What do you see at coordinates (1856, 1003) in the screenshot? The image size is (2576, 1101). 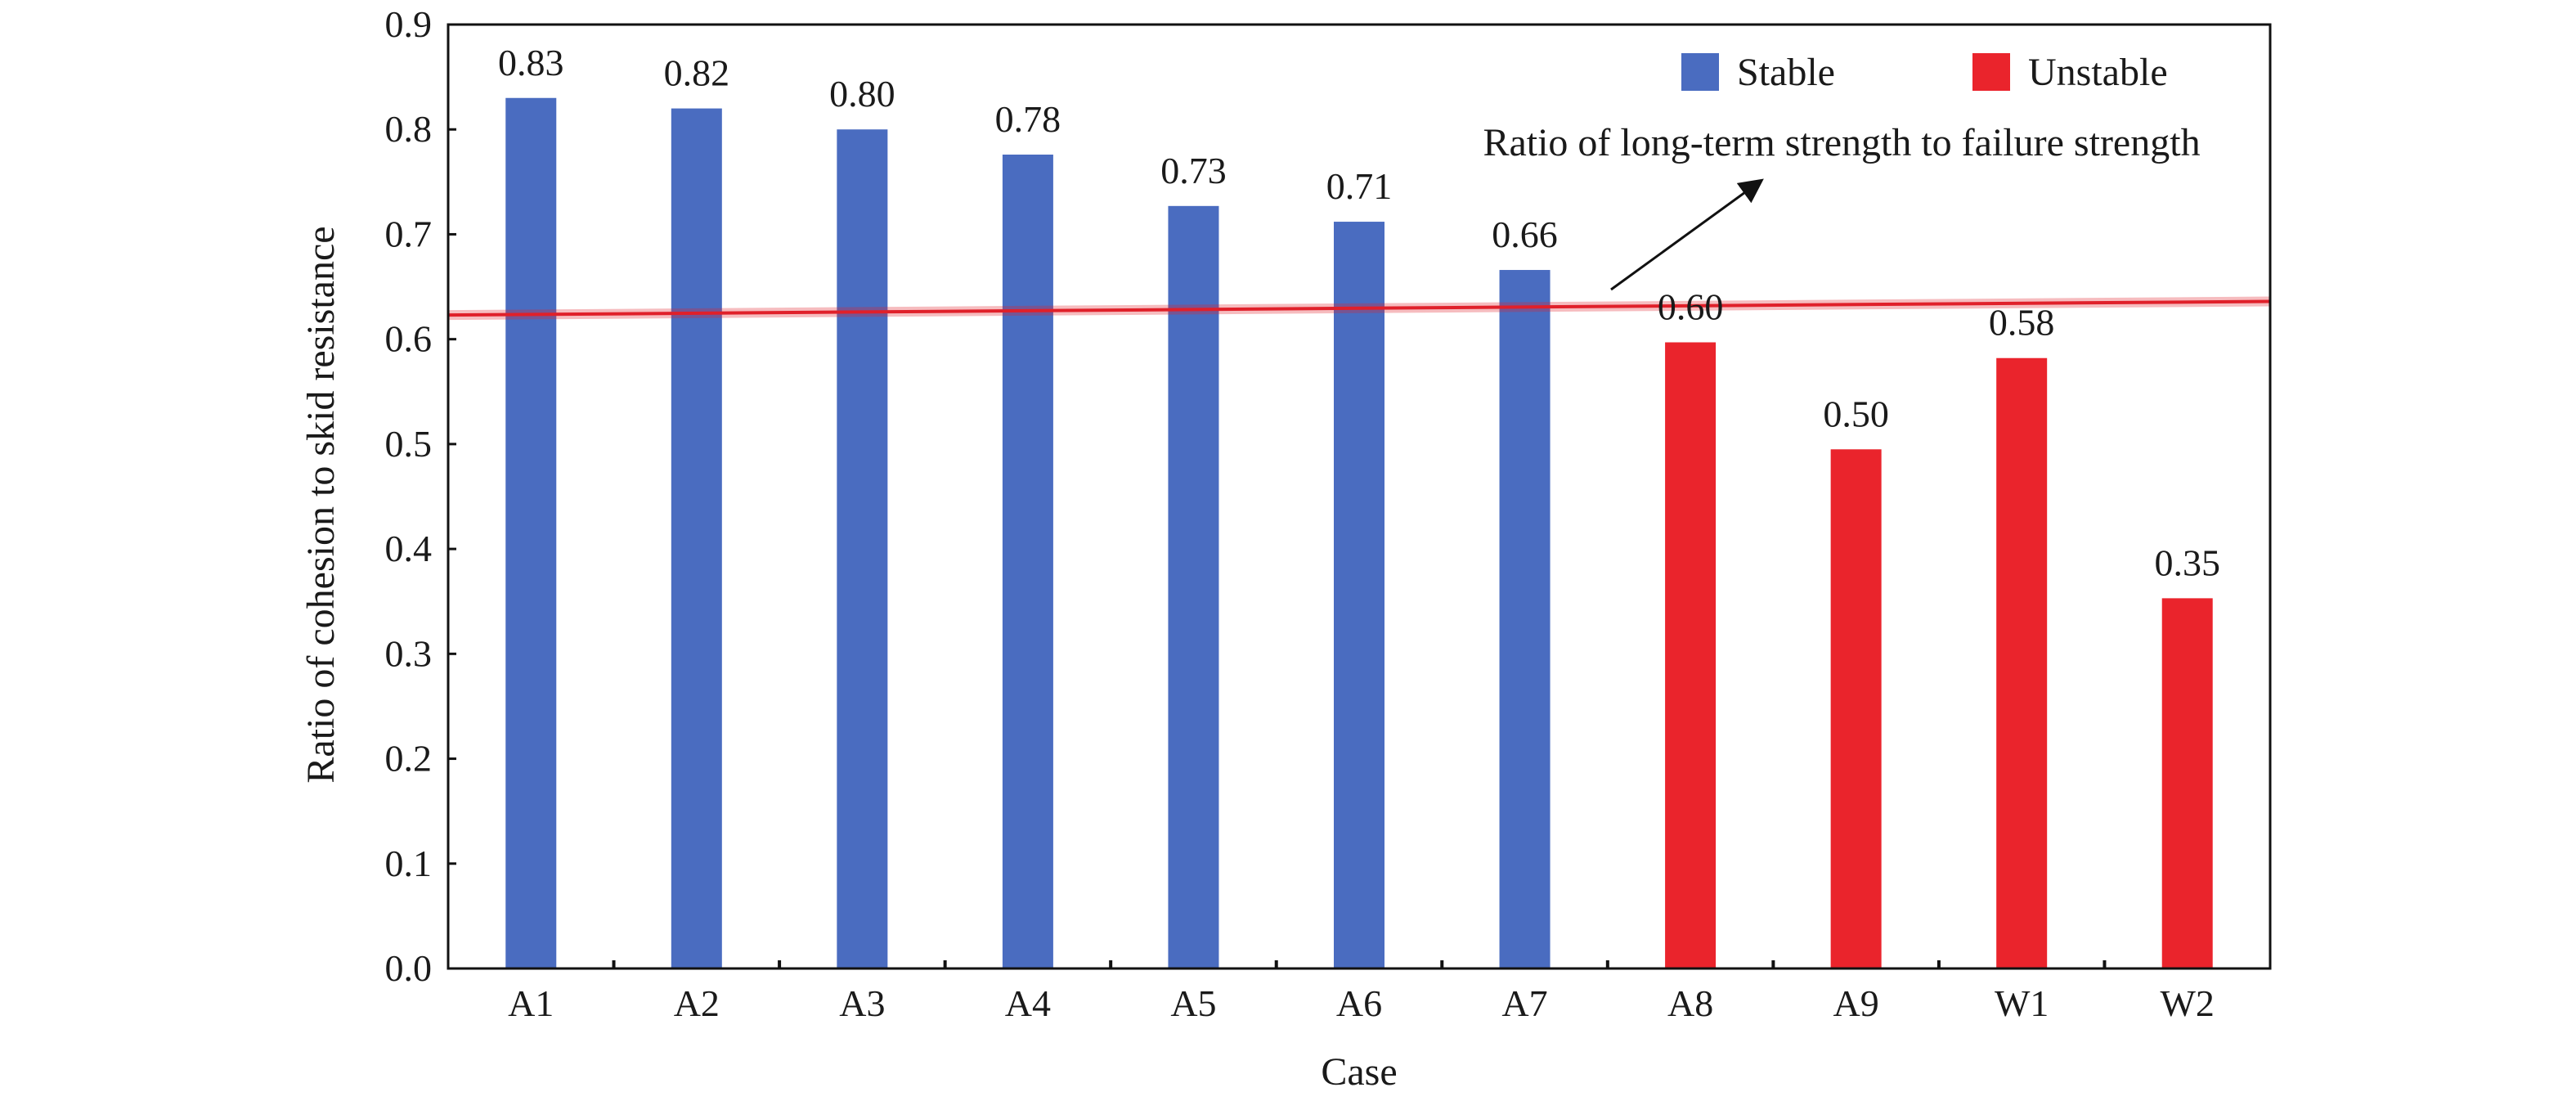 I see `x-tick-label: A9` at bounding box center [1856, 1003].